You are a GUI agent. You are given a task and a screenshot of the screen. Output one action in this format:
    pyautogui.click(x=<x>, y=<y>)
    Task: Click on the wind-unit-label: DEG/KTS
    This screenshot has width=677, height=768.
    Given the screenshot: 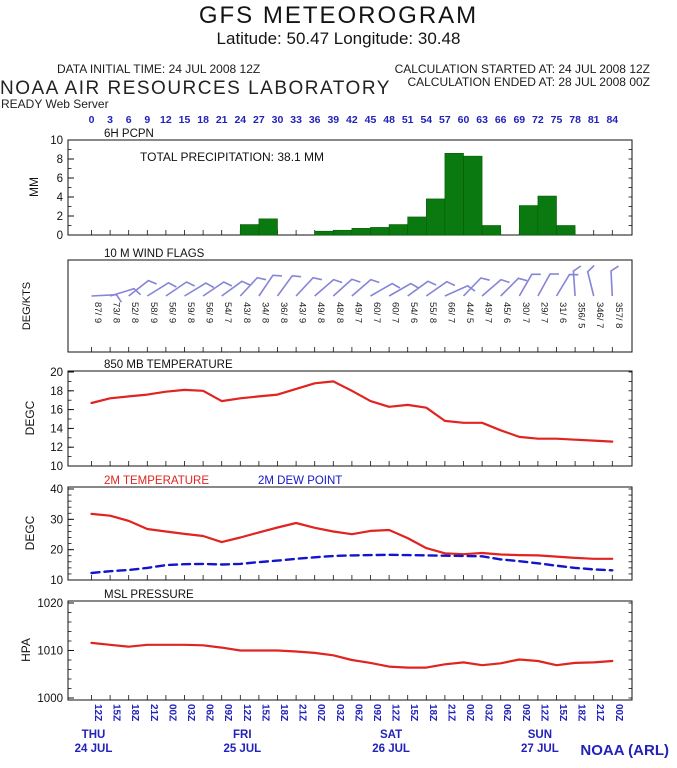 What is the action you would take?
    pyautogui.click(x=27, y=306)
    